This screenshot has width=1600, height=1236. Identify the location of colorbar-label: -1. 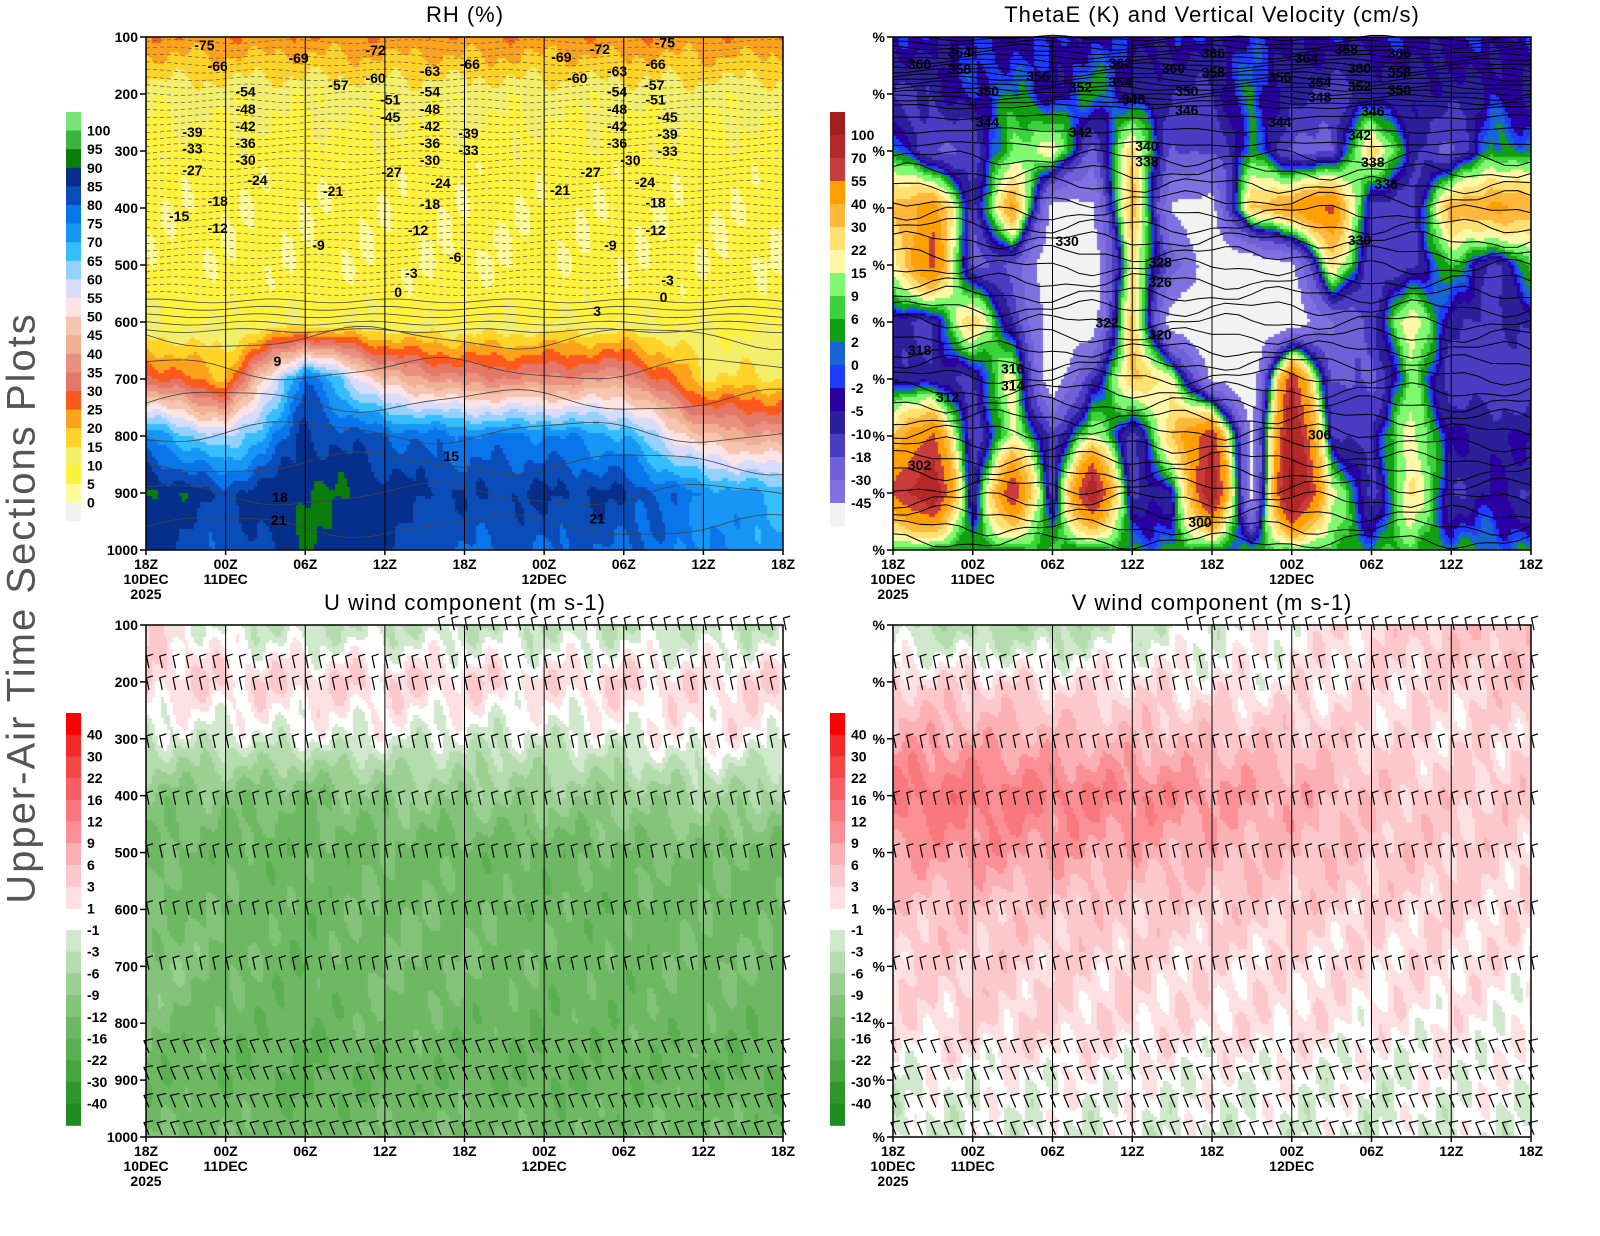
(857, 930).